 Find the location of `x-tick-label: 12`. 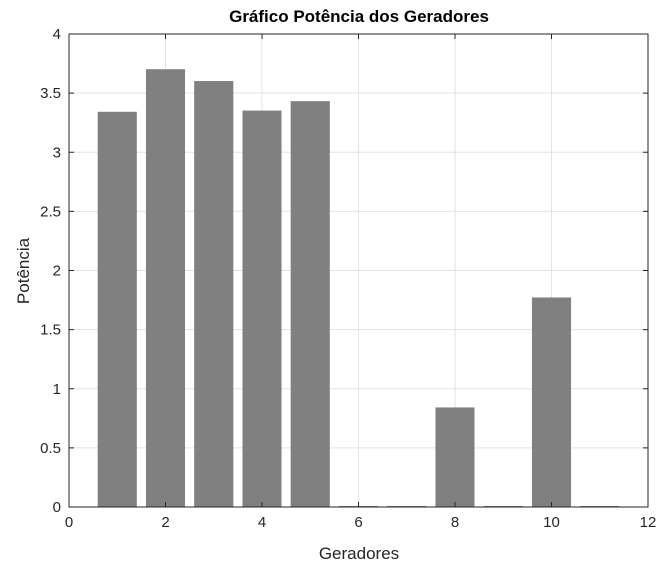

x-tick-label: 12 is located at coordinates (648, 522).